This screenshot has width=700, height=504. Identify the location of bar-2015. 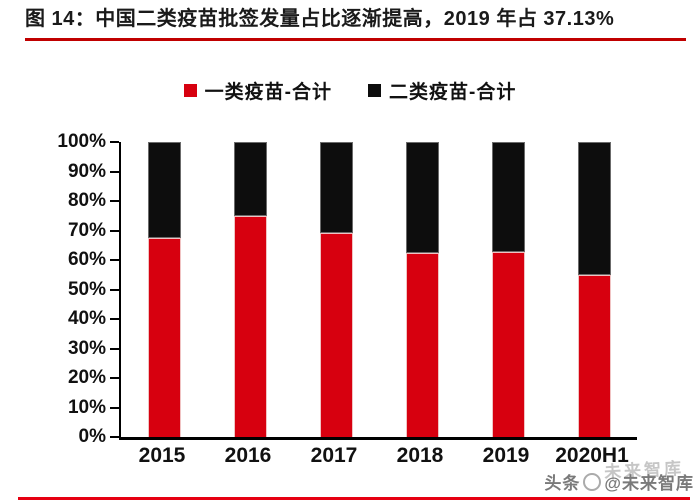
(164, 289).